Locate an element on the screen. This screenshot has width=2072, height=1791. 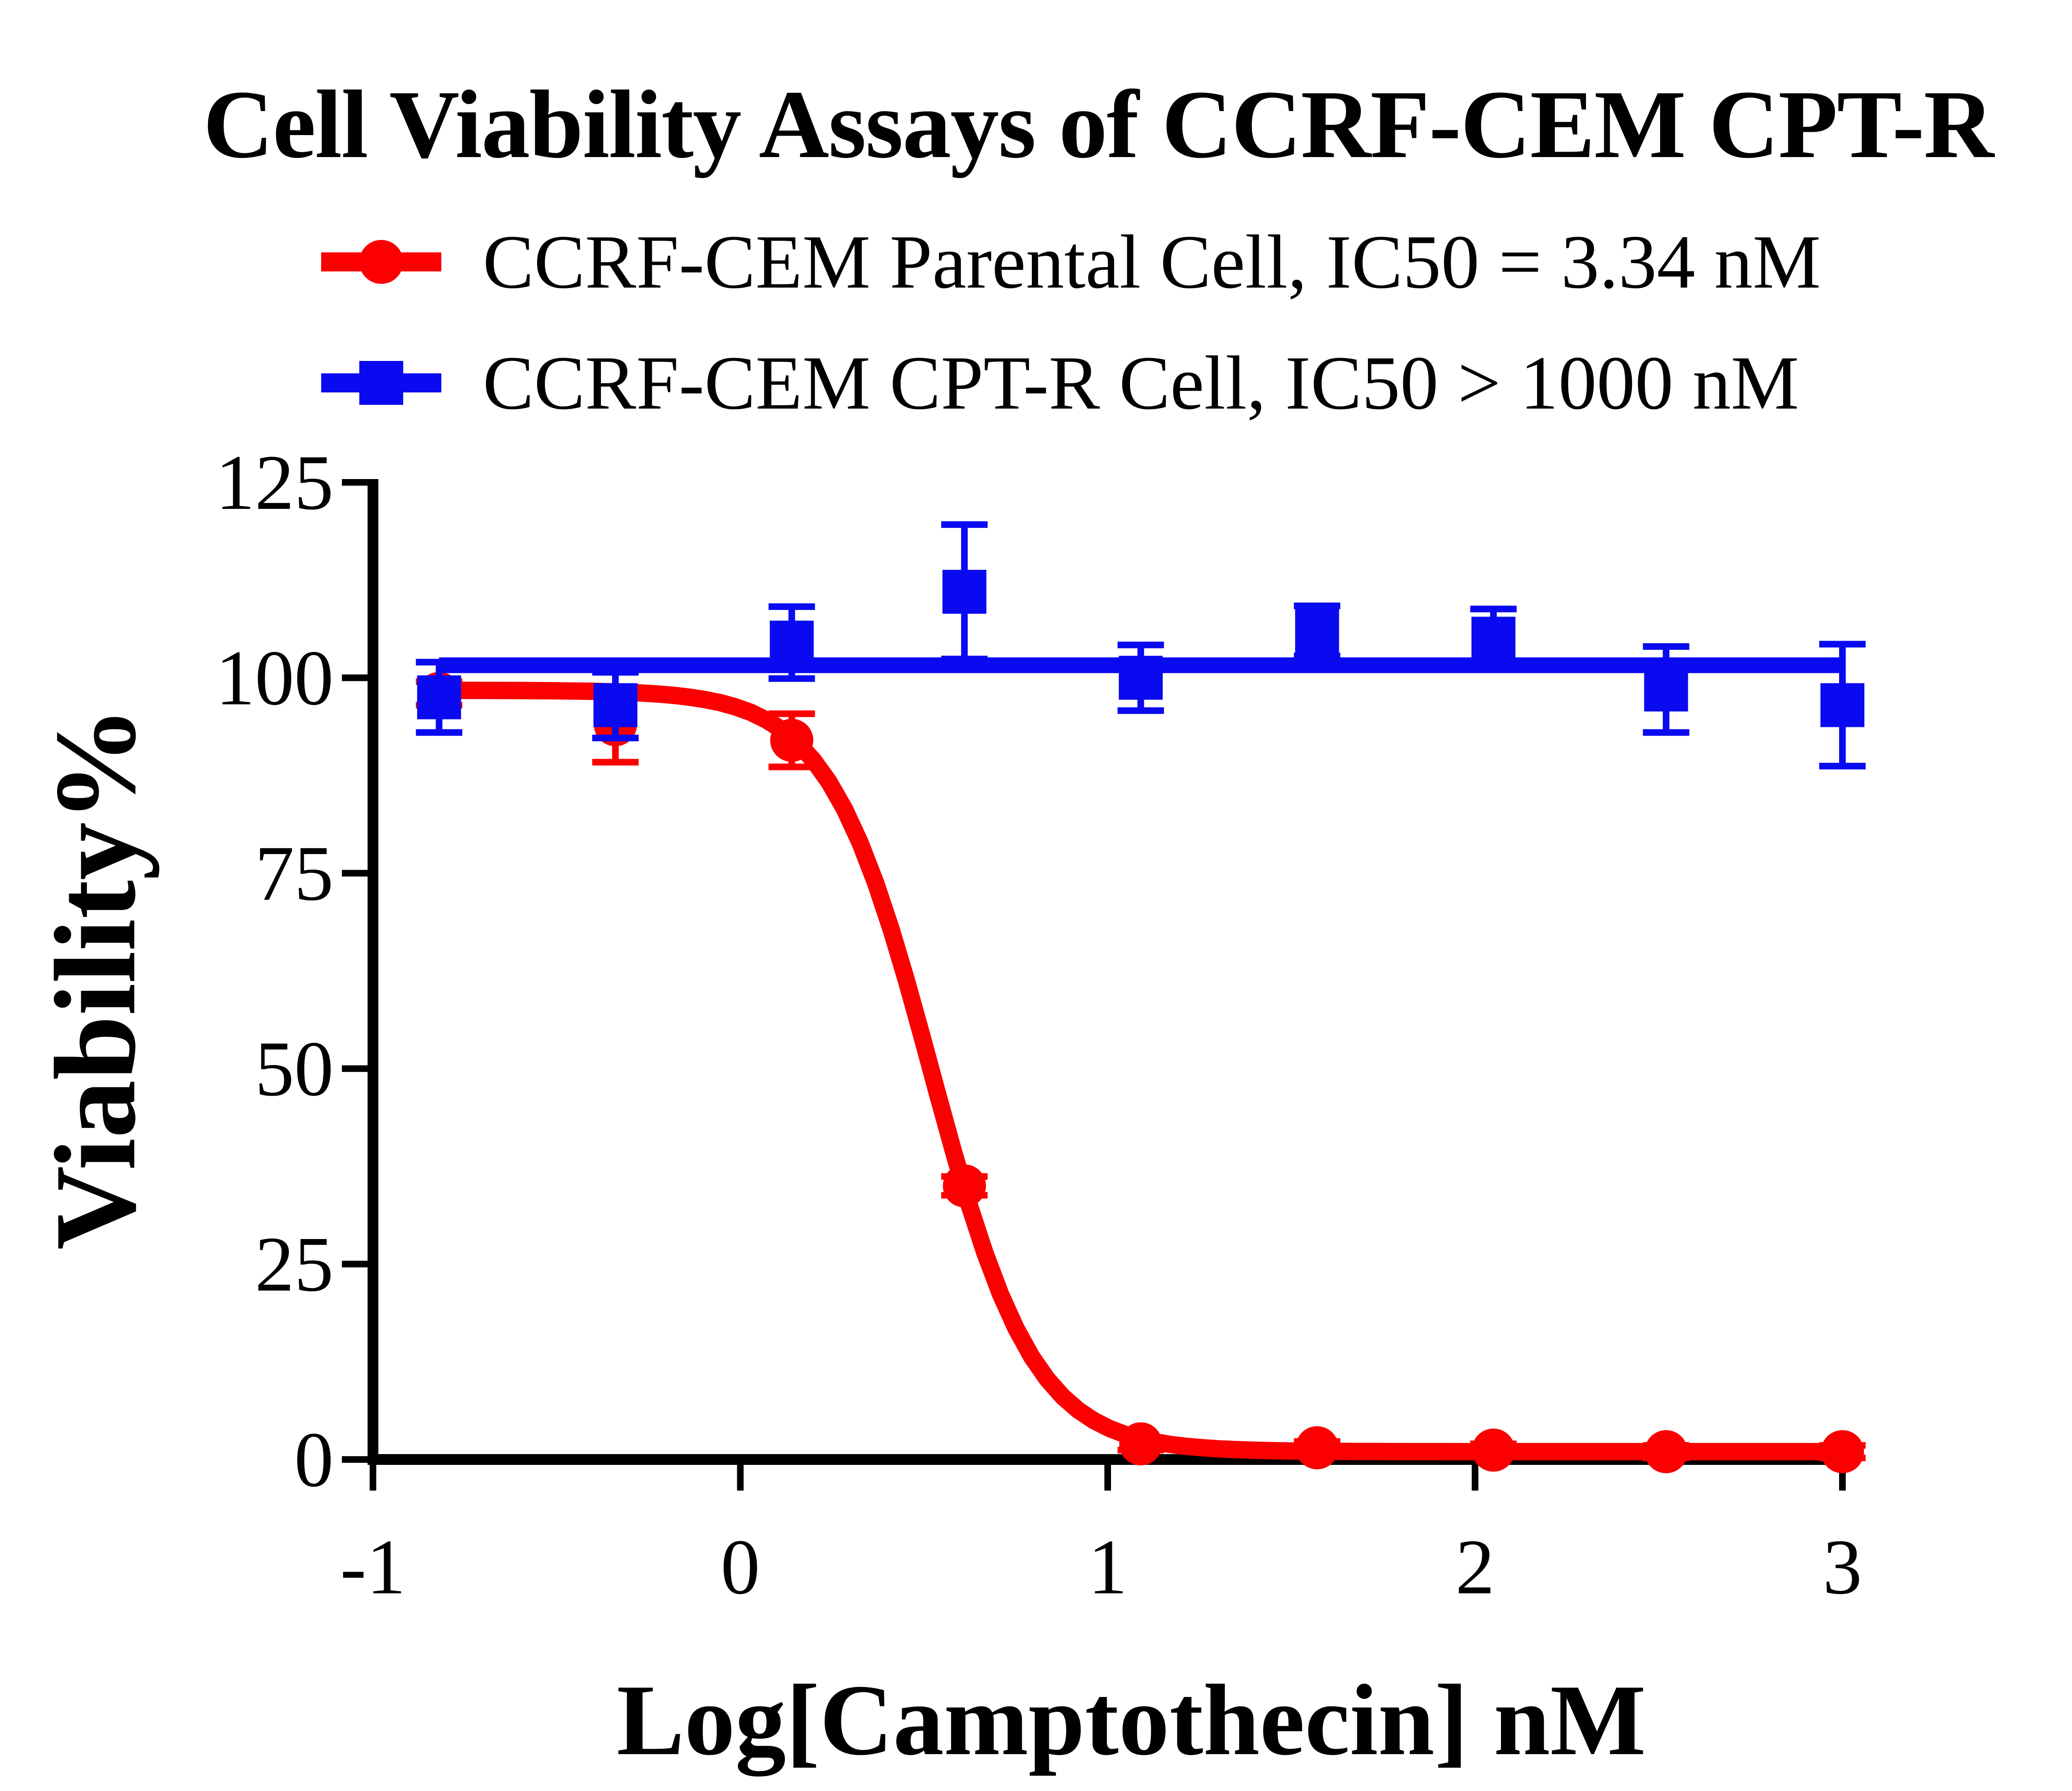
legend-item-parental: CCRF-CEM Parental Cell, IC50 = 3.34 nM is located at coordinates (1070, 262).